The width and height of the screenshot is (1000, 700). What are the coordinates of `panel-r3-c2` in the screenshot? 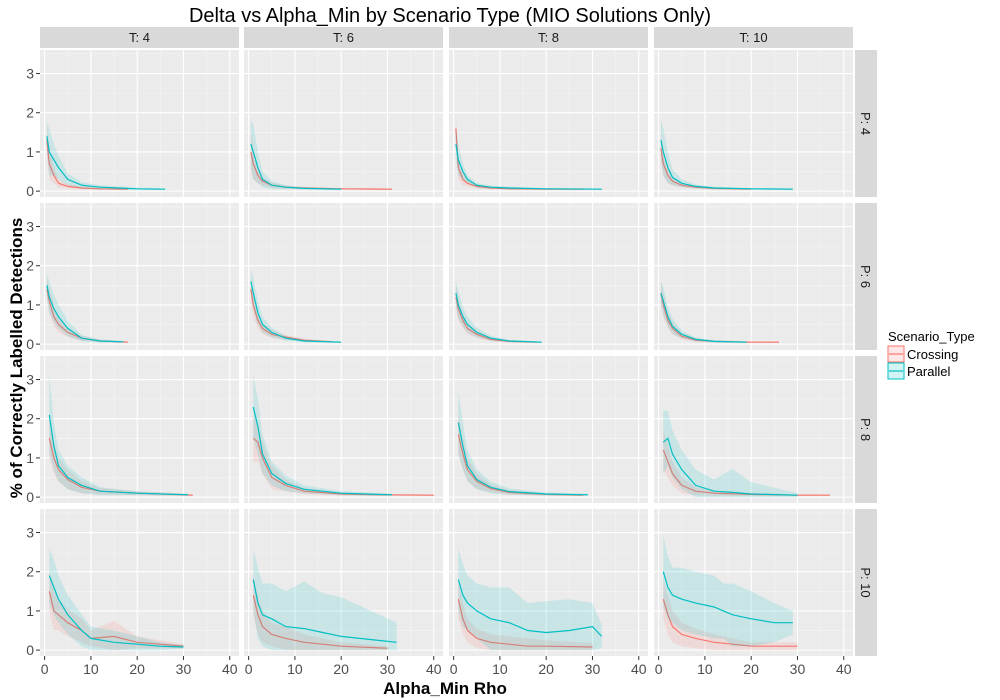 It's located at (343, 429).